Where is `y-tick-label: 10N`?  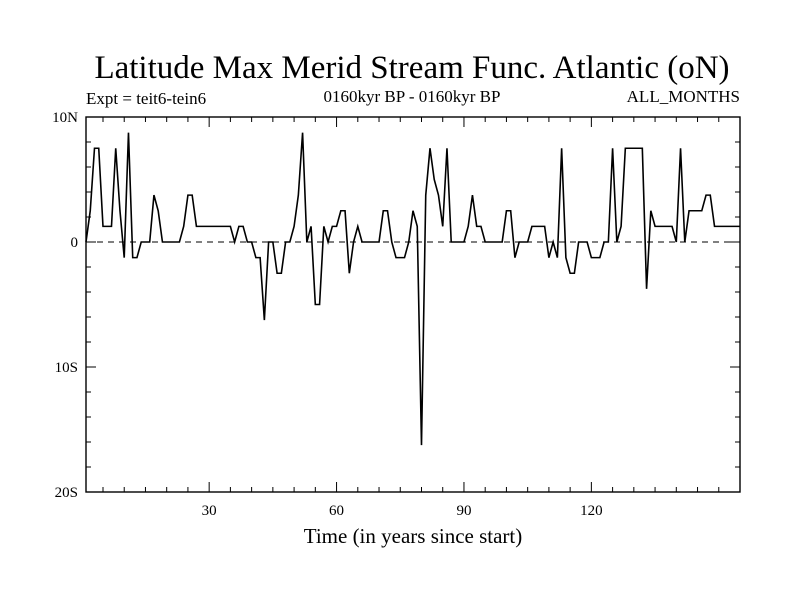 y-tick-label: 10N is located at coordinates (65, 118).